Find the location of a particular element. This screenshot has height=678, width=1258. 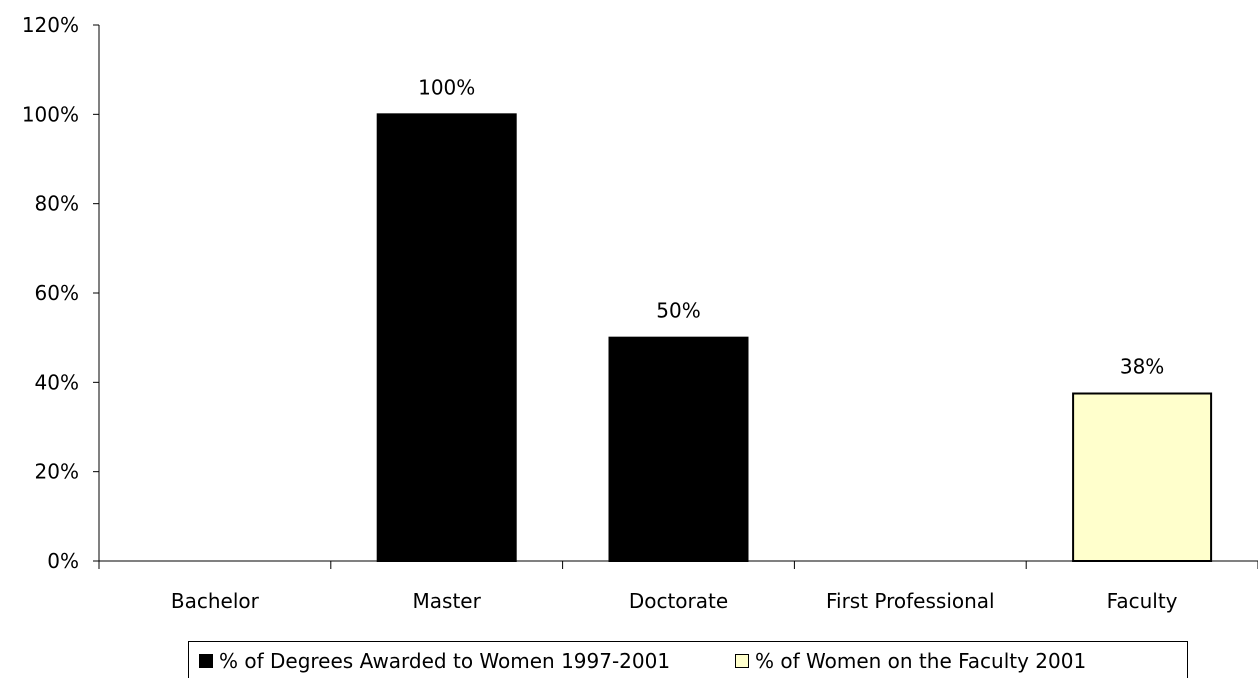

data-label: 100% is located at coordinates (446, 87).